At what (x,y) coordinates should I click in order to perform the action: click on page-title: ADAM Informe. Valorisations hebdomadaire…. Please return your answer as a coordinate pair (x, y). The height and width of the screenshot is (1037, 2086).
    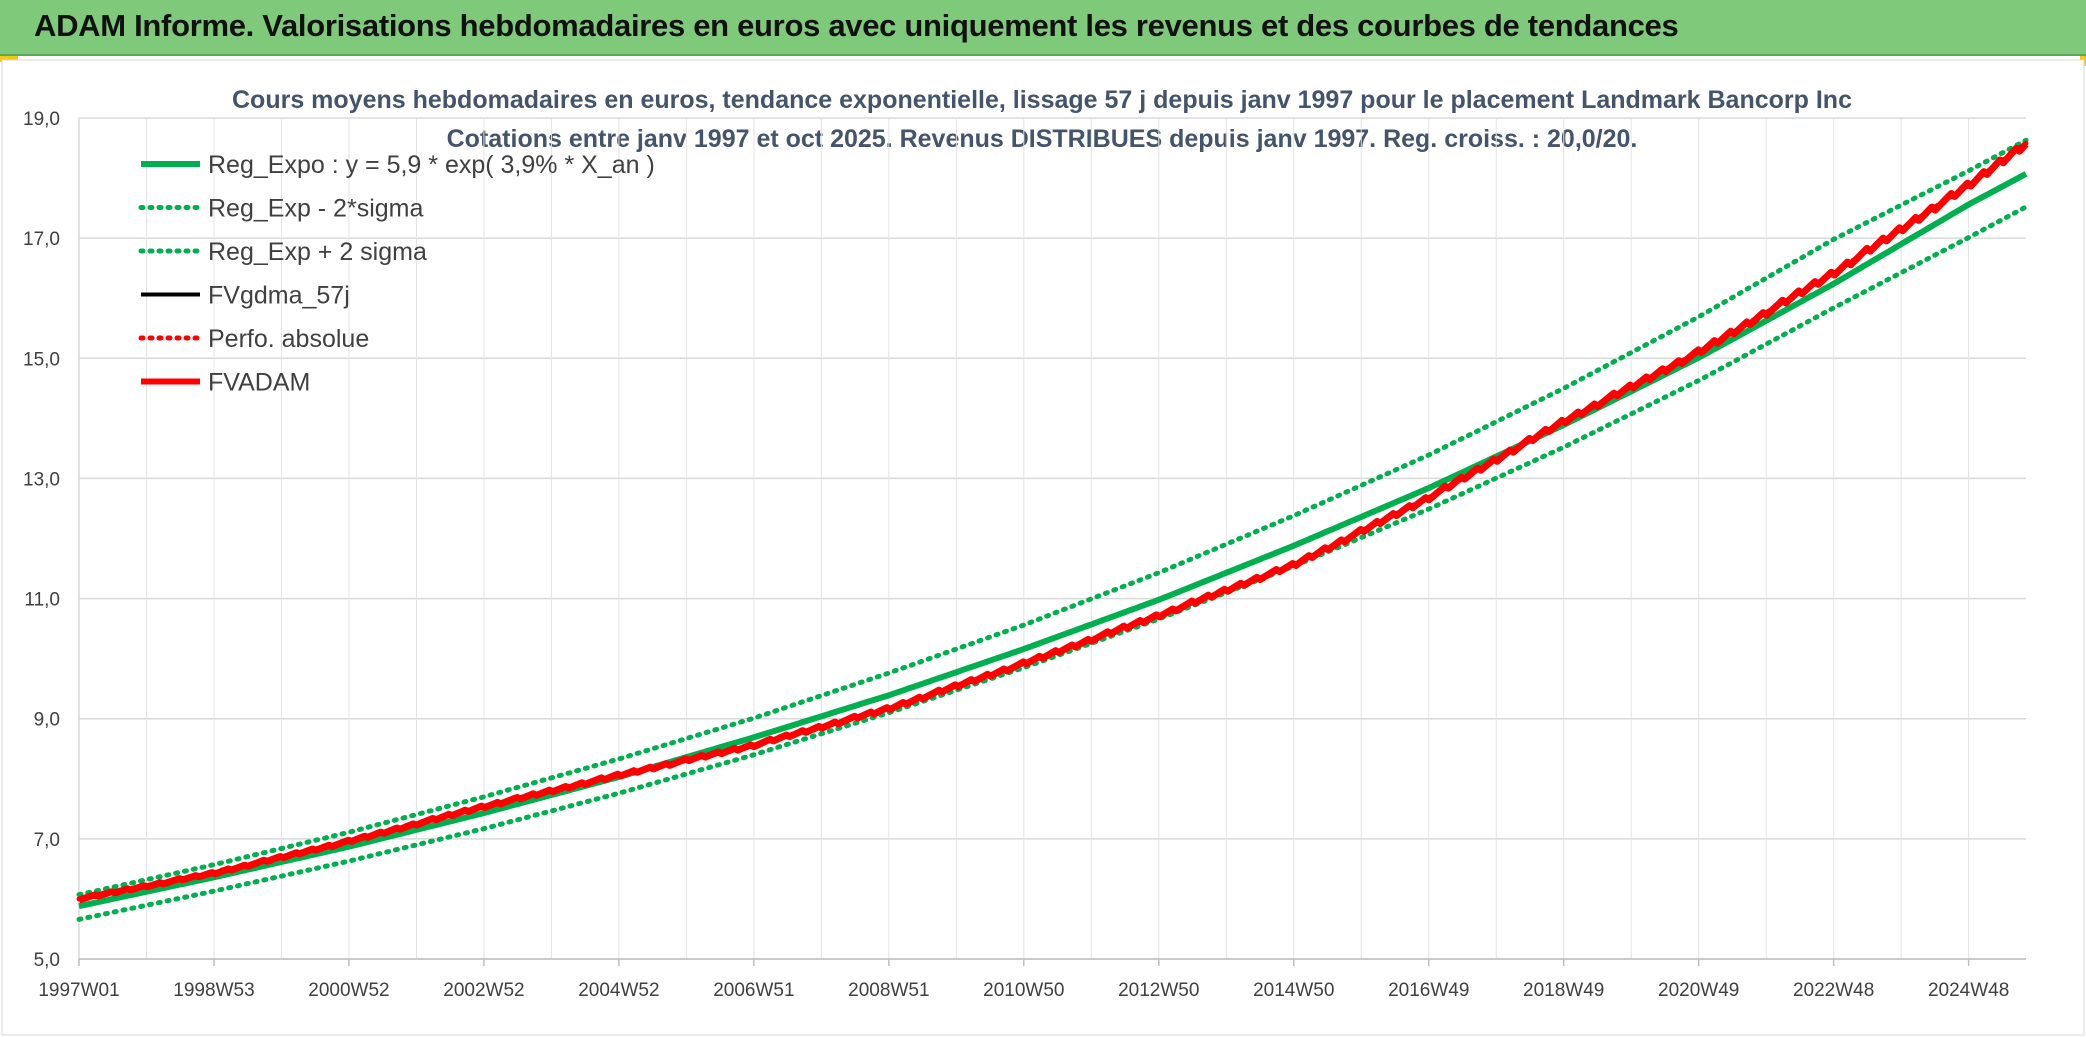
    Looking at the image, I should click on (856, 25).